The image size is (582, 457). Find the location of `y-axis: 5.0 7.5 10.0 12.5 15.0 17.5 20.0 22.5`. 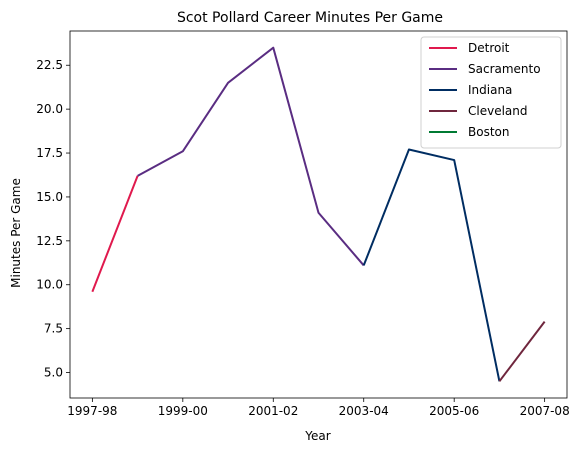

y-axis: 5.0 7.5 10.0 12.5 15.0 17.5 20.0 22.5 is located at coordinates (53, 219).